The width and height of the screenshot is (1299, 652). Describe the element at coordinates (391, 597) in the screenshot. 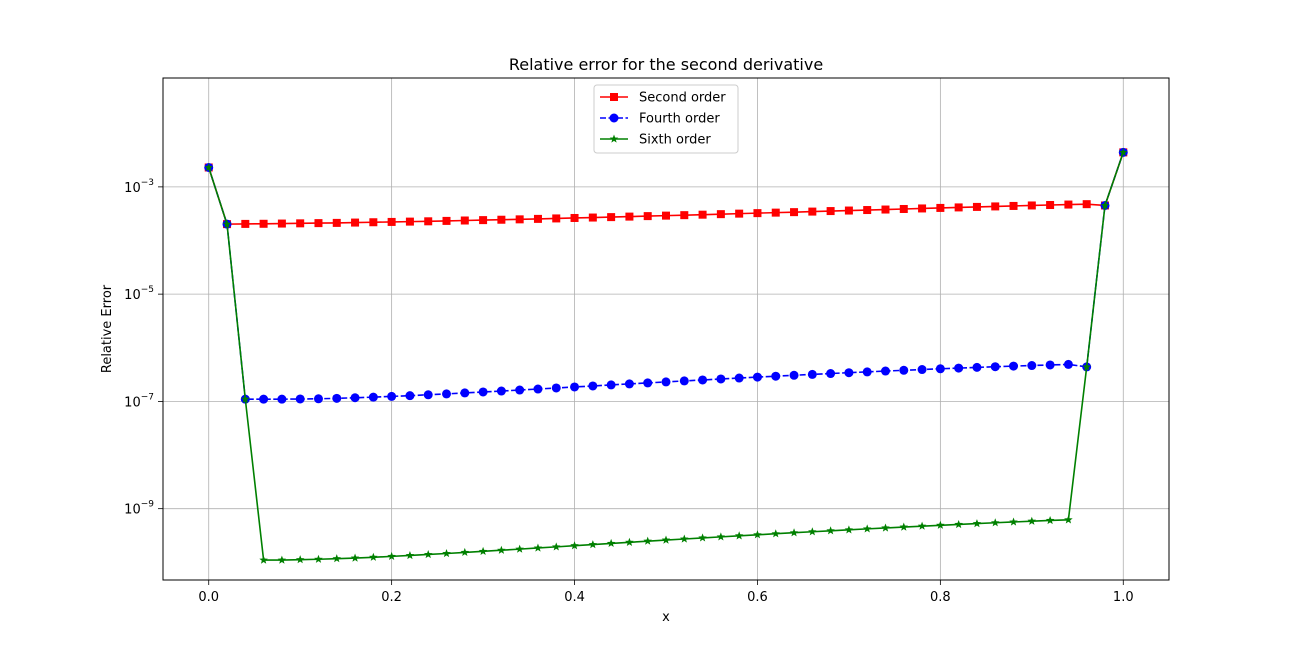

I see `x-tick-label: 0.2` at that location.